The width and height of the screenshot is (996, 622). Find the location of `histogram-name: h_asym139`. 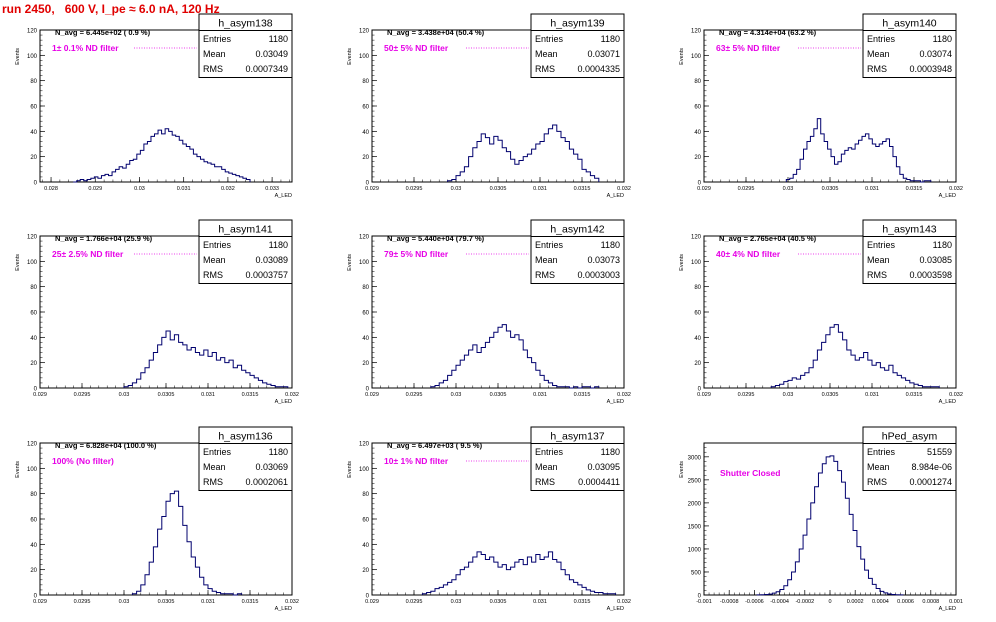

histogram-name: h_asym139 is located at coordinates (577, 24).